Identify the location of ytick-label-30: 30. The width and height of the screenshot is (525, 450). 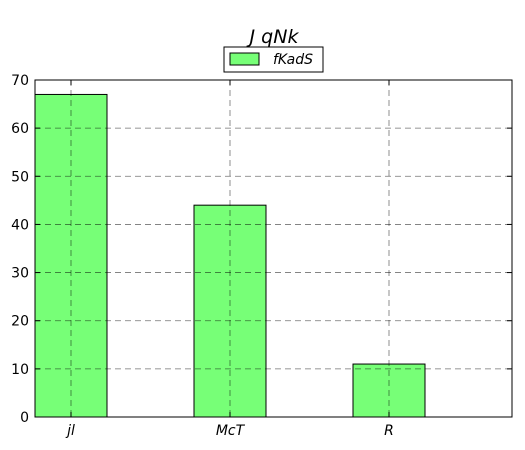
(20, 274).